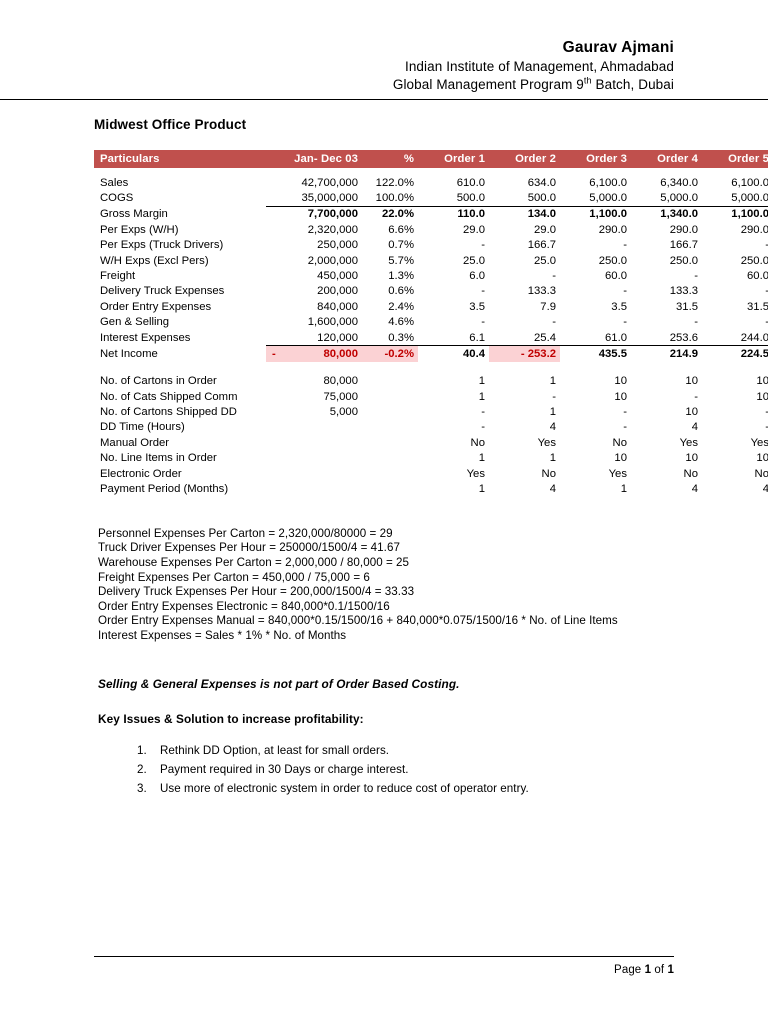 The image size is (768, 1024). I want to click on program-line-post: Batch, Dubai, so click(632, 84).